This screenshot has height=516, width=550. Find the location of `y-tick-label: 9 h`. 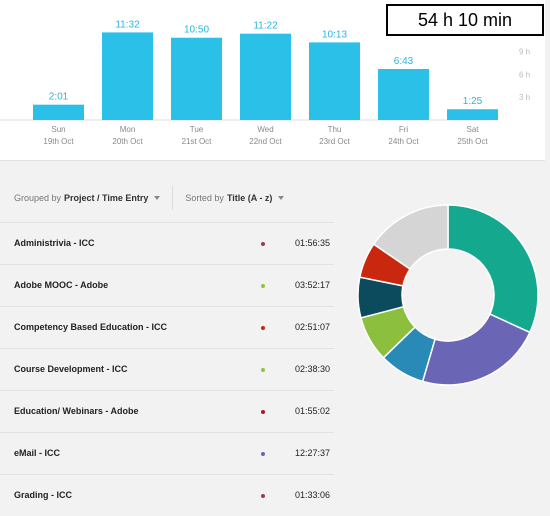

y-tick-label: 9 h is located at coordinates (524, 52).